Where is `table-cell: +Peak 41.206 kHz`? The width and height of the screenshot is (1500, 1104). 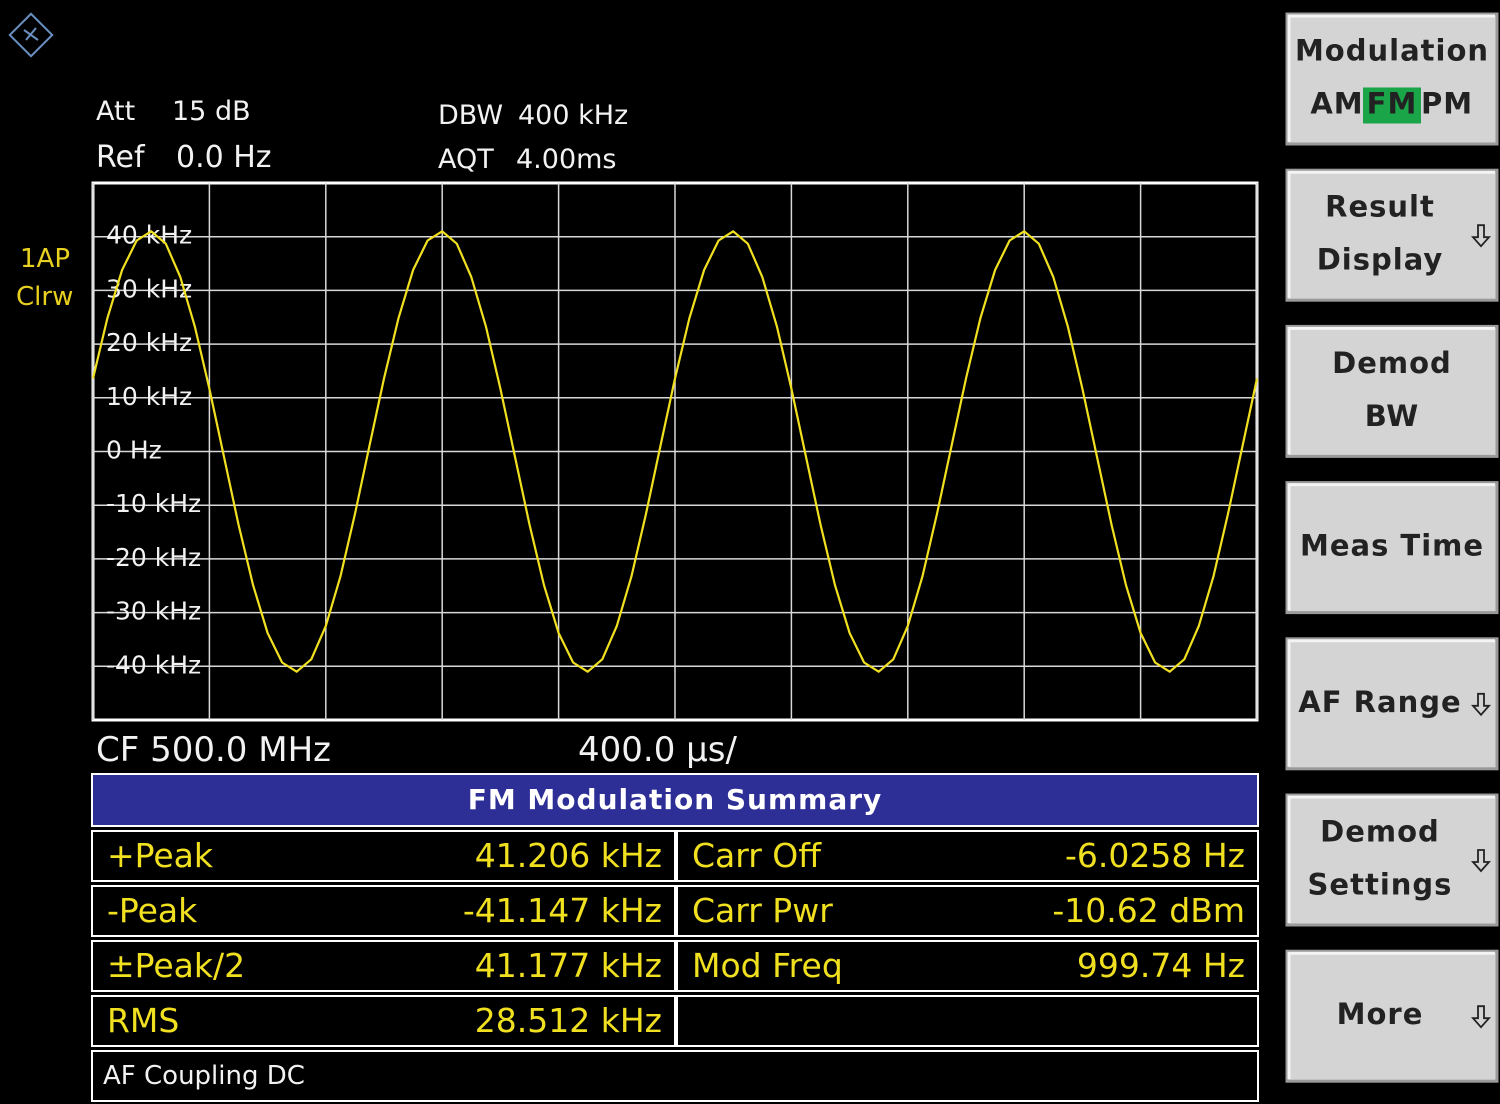 table-cell: +Peak 41.206 kHz is located at coordinates (383, 856).